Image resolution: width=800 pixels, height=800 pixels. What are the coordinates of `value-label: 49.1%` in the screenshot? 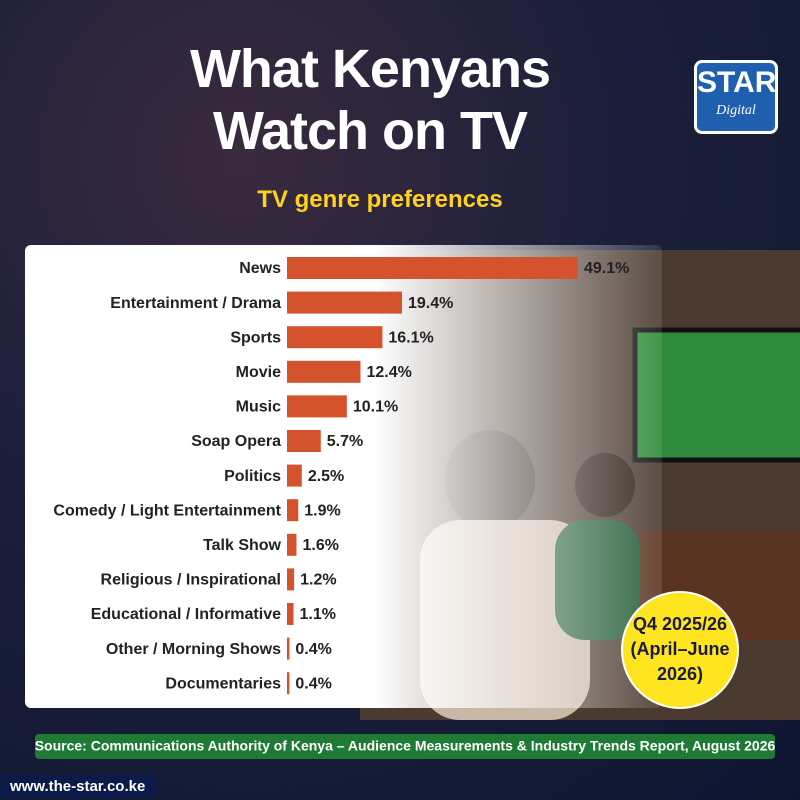 It's located at (606, 268).